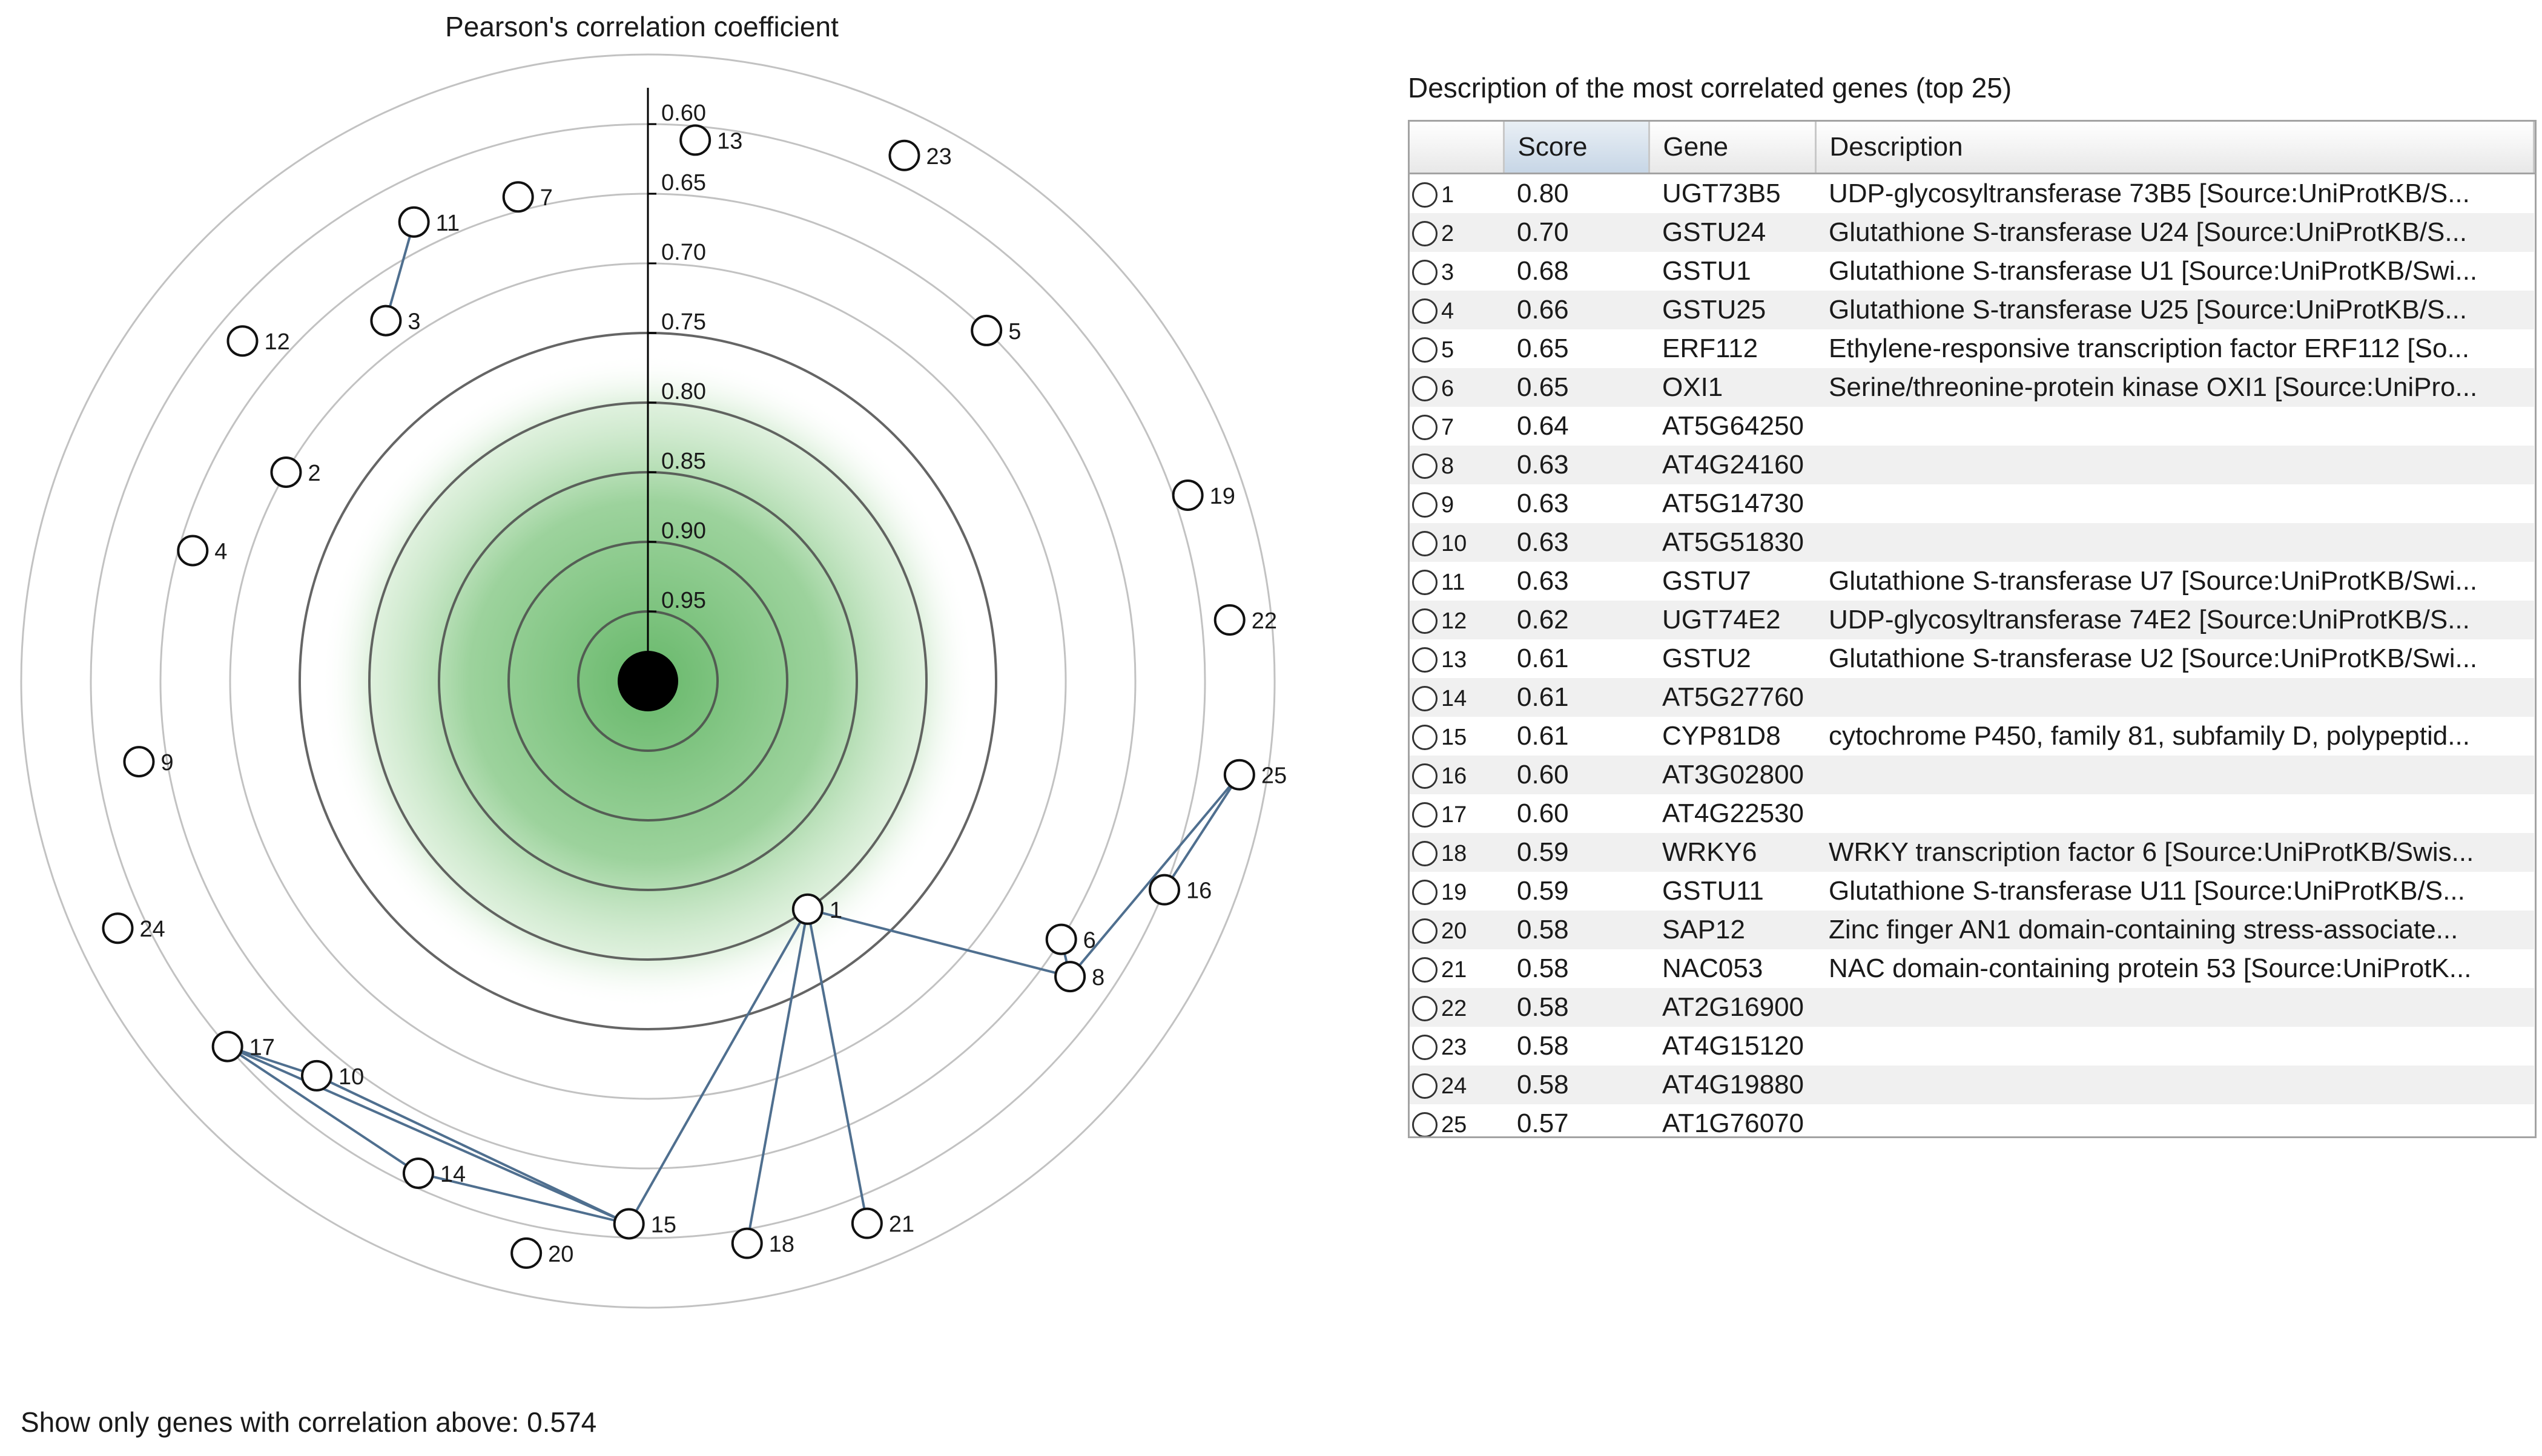 This screenshot has height=1456, width=2542. I want to click on row-select-cell: 25, so click(1457, 1120).